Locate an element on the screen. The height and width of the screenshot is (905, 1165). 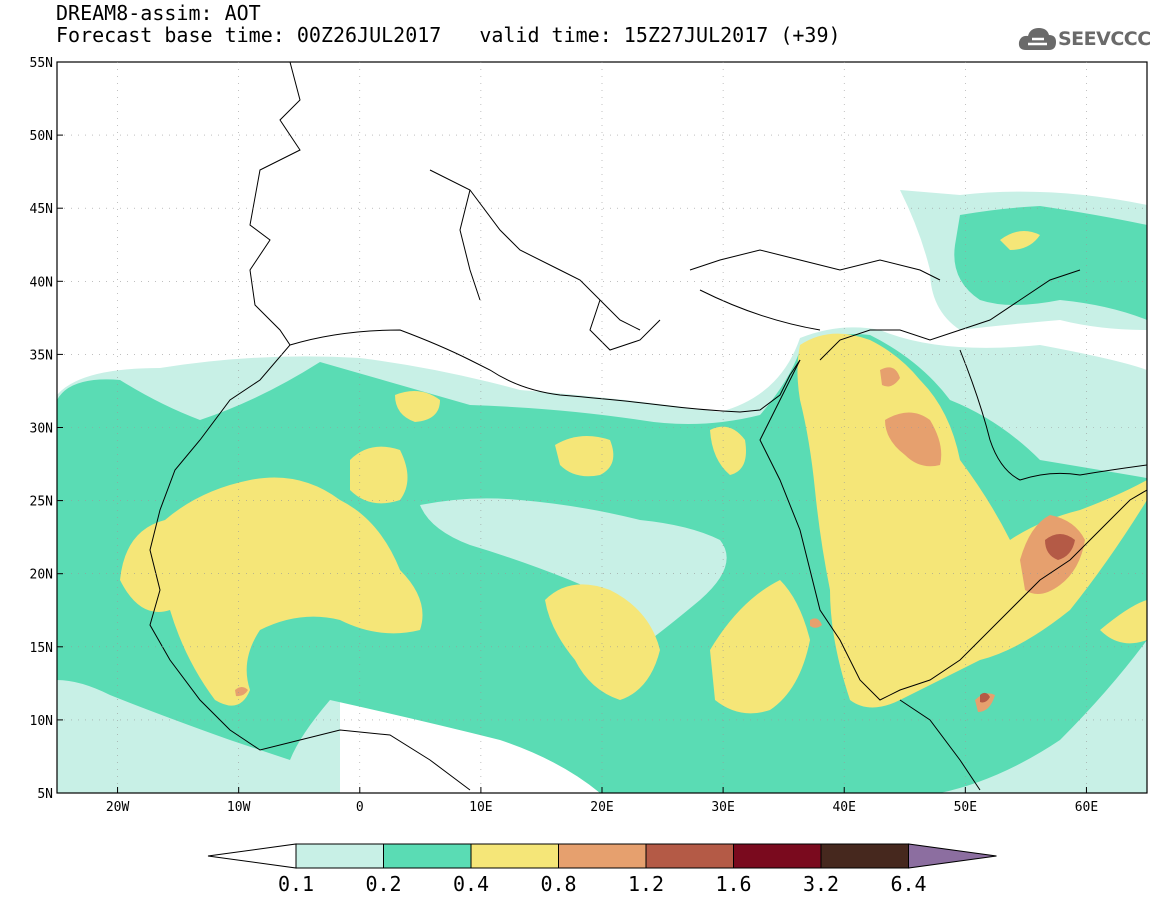
lat-label: 25N is located at coordinates (41, 502).